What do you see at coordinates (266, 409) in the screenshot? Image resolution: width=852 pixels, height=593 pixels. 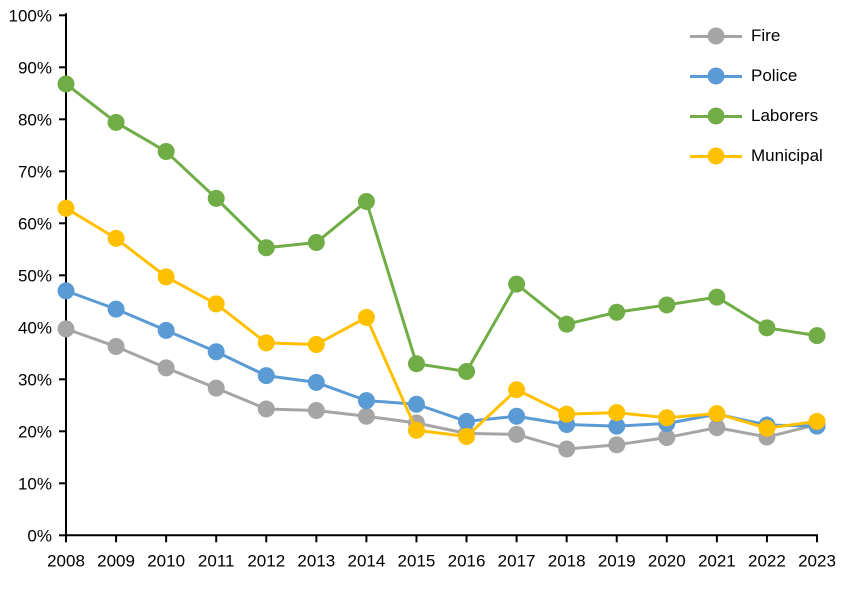 I see `data-point-fire-2012` at bounding box center [266, 409].